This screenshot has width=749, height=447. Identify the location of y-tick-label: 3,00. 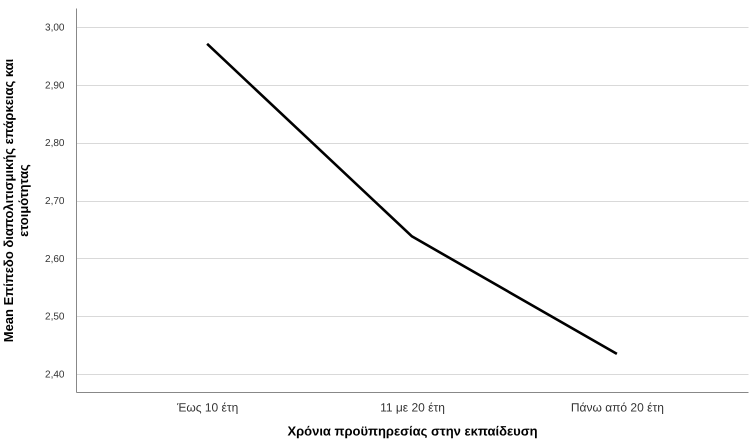
(55, 28).